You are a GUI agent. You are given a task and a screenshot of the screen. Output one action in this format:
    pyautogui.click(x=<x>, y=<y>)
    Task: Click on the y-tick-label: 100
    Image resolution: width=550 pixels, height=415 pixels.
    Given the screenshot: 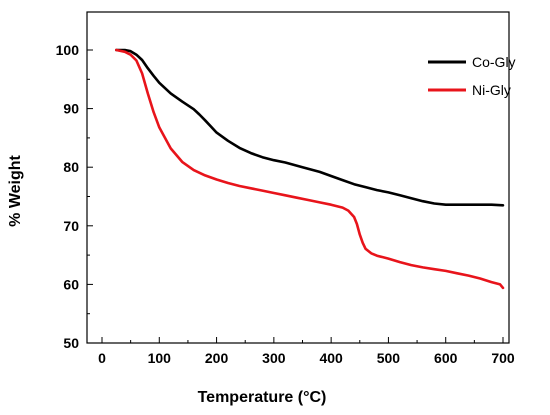 What is the action you would take?
    pyautogui.click(x=68, y=50)
    